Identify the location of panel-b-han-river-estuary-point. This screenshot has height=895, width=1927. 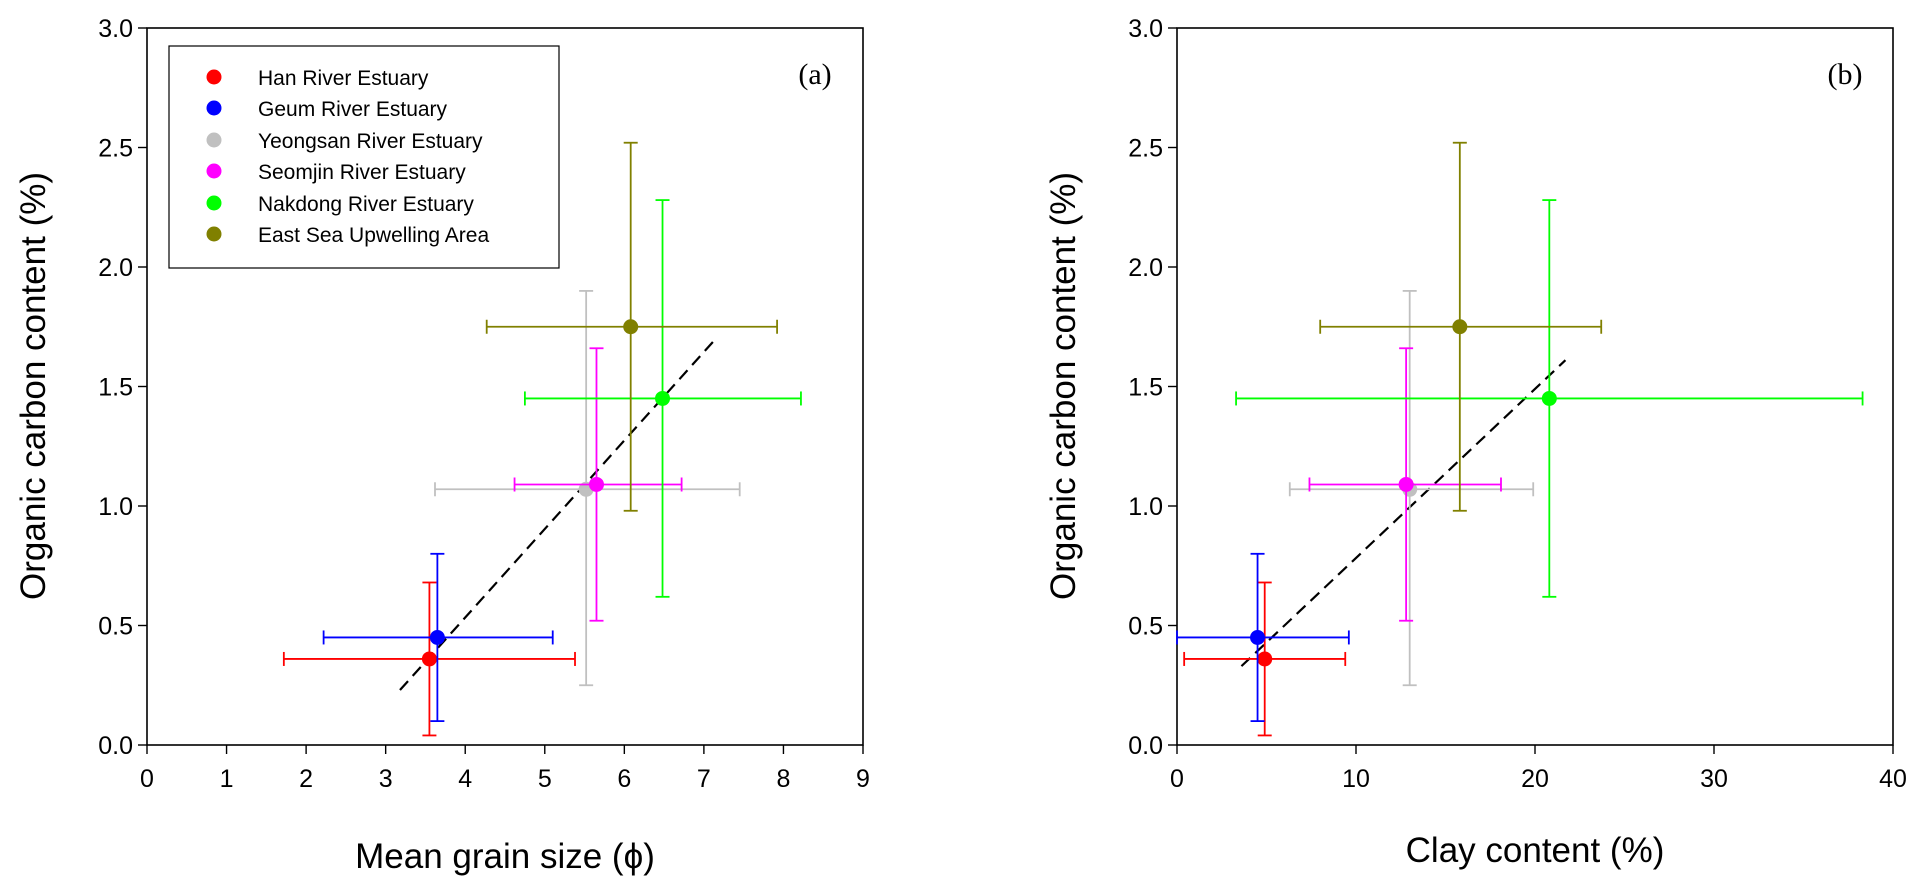
(1265, 659).